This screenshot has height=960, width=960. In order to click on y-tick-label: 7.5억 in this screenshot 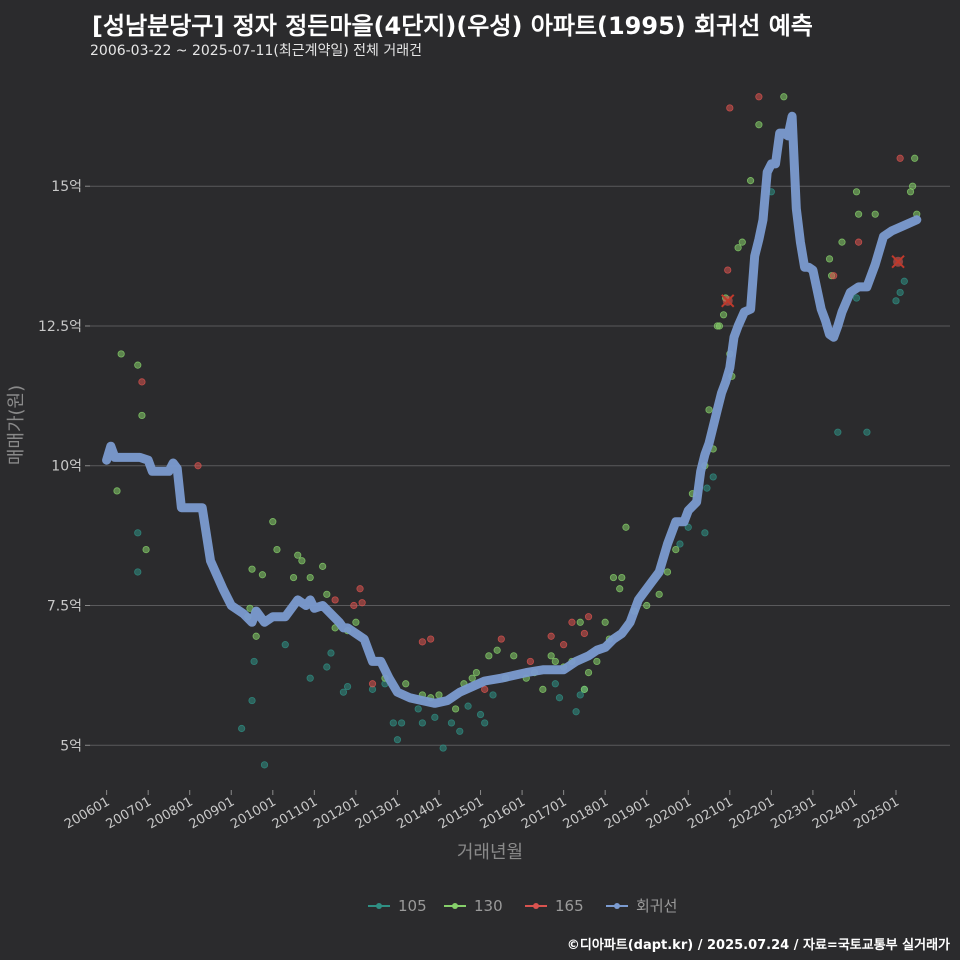, I will do `click(64, 607)`.